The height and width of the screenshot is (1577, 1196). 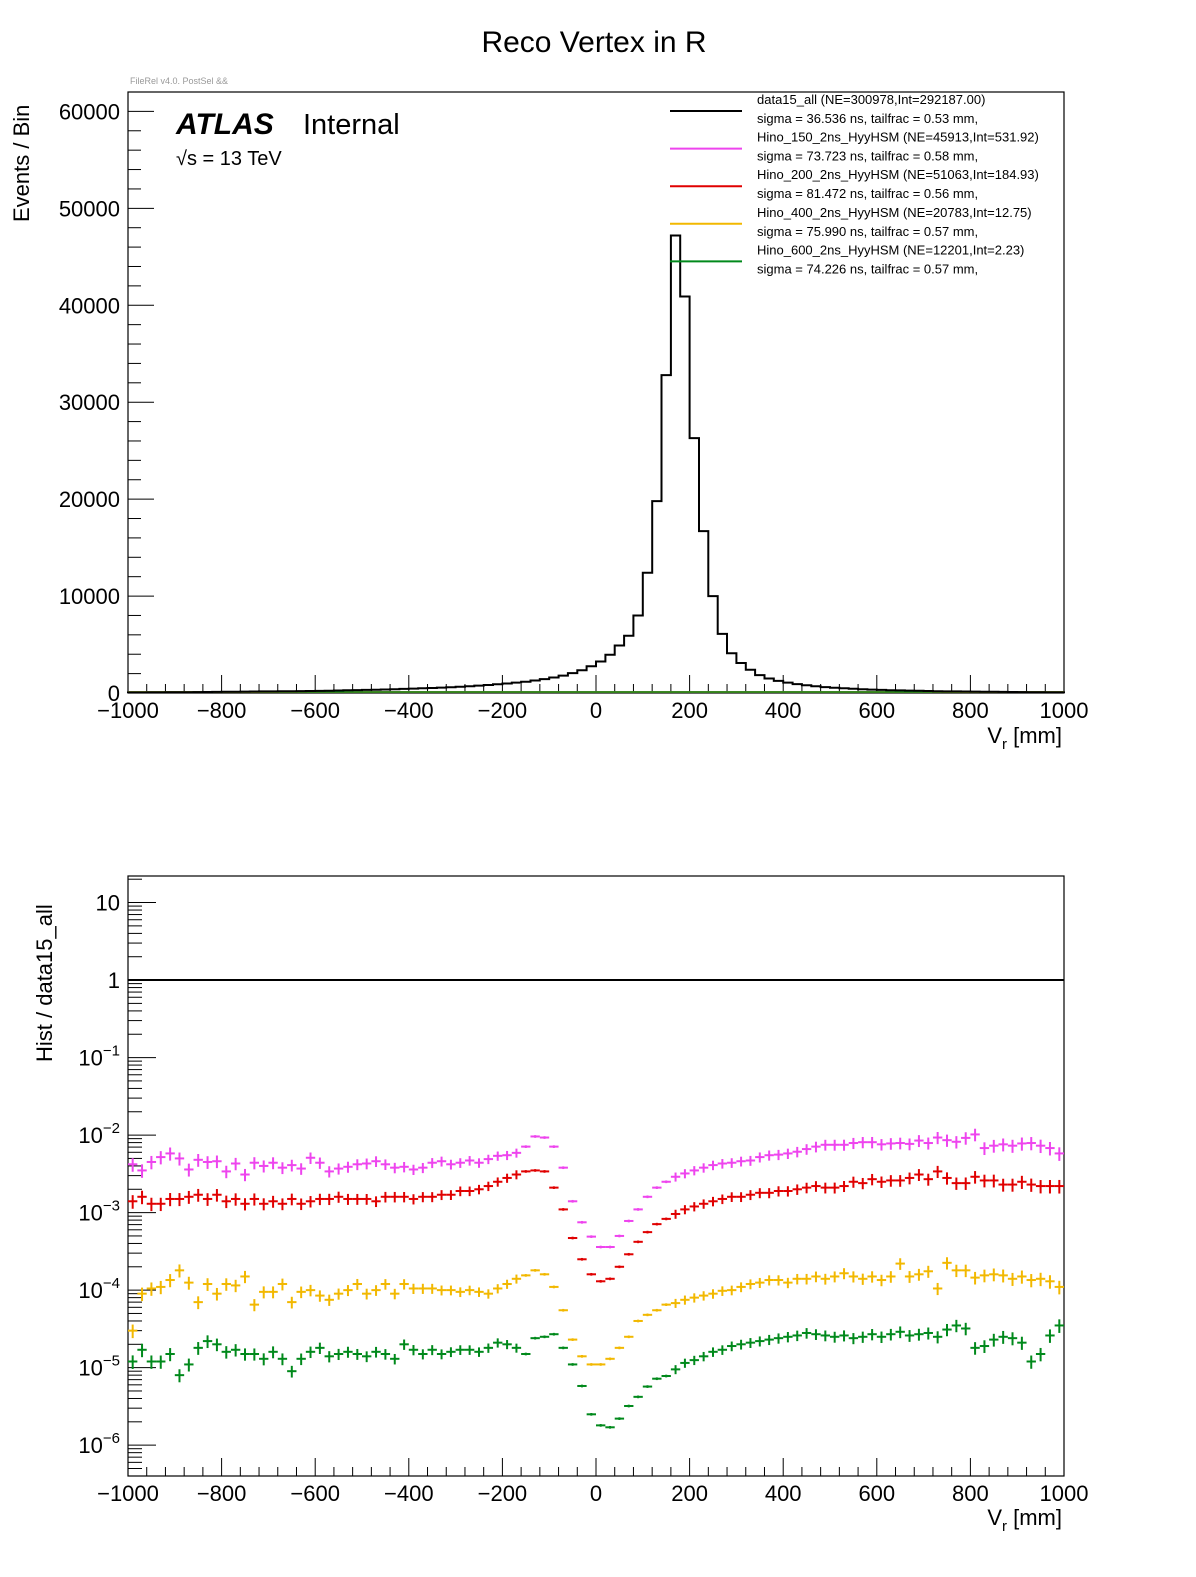 I want to click on upper-y-tick-label: 20000, so click(x=89, y=499).